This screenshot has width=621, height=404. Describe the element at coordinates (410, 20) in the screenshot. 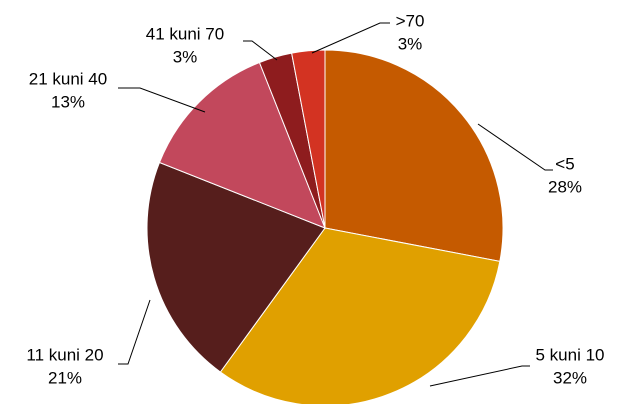

I see `slice-label: >70` at that location.